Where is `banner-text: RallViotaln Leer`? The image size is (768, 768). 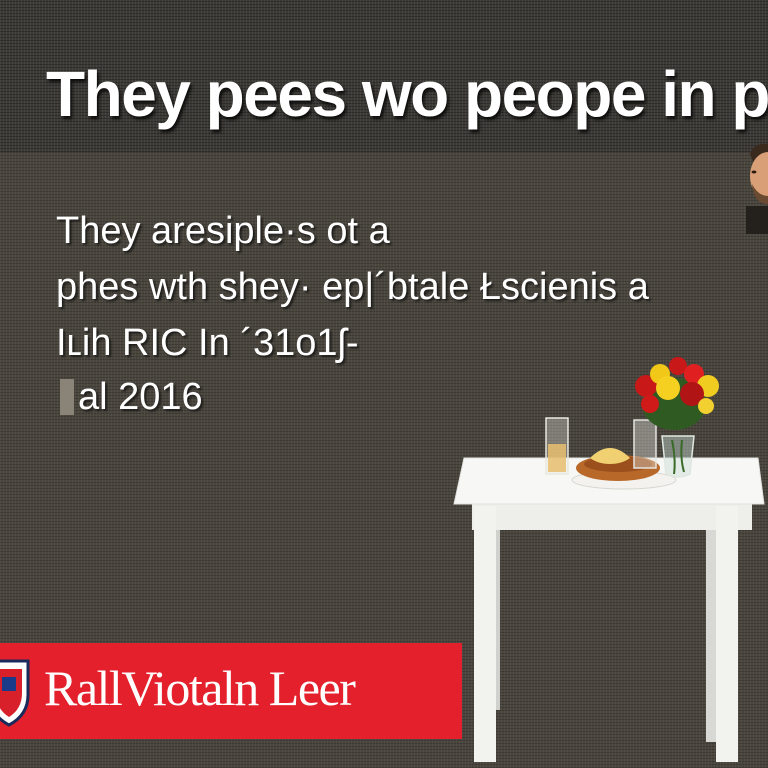 banner-text: RallViotaln Leer is located at coordinates (200, 688).